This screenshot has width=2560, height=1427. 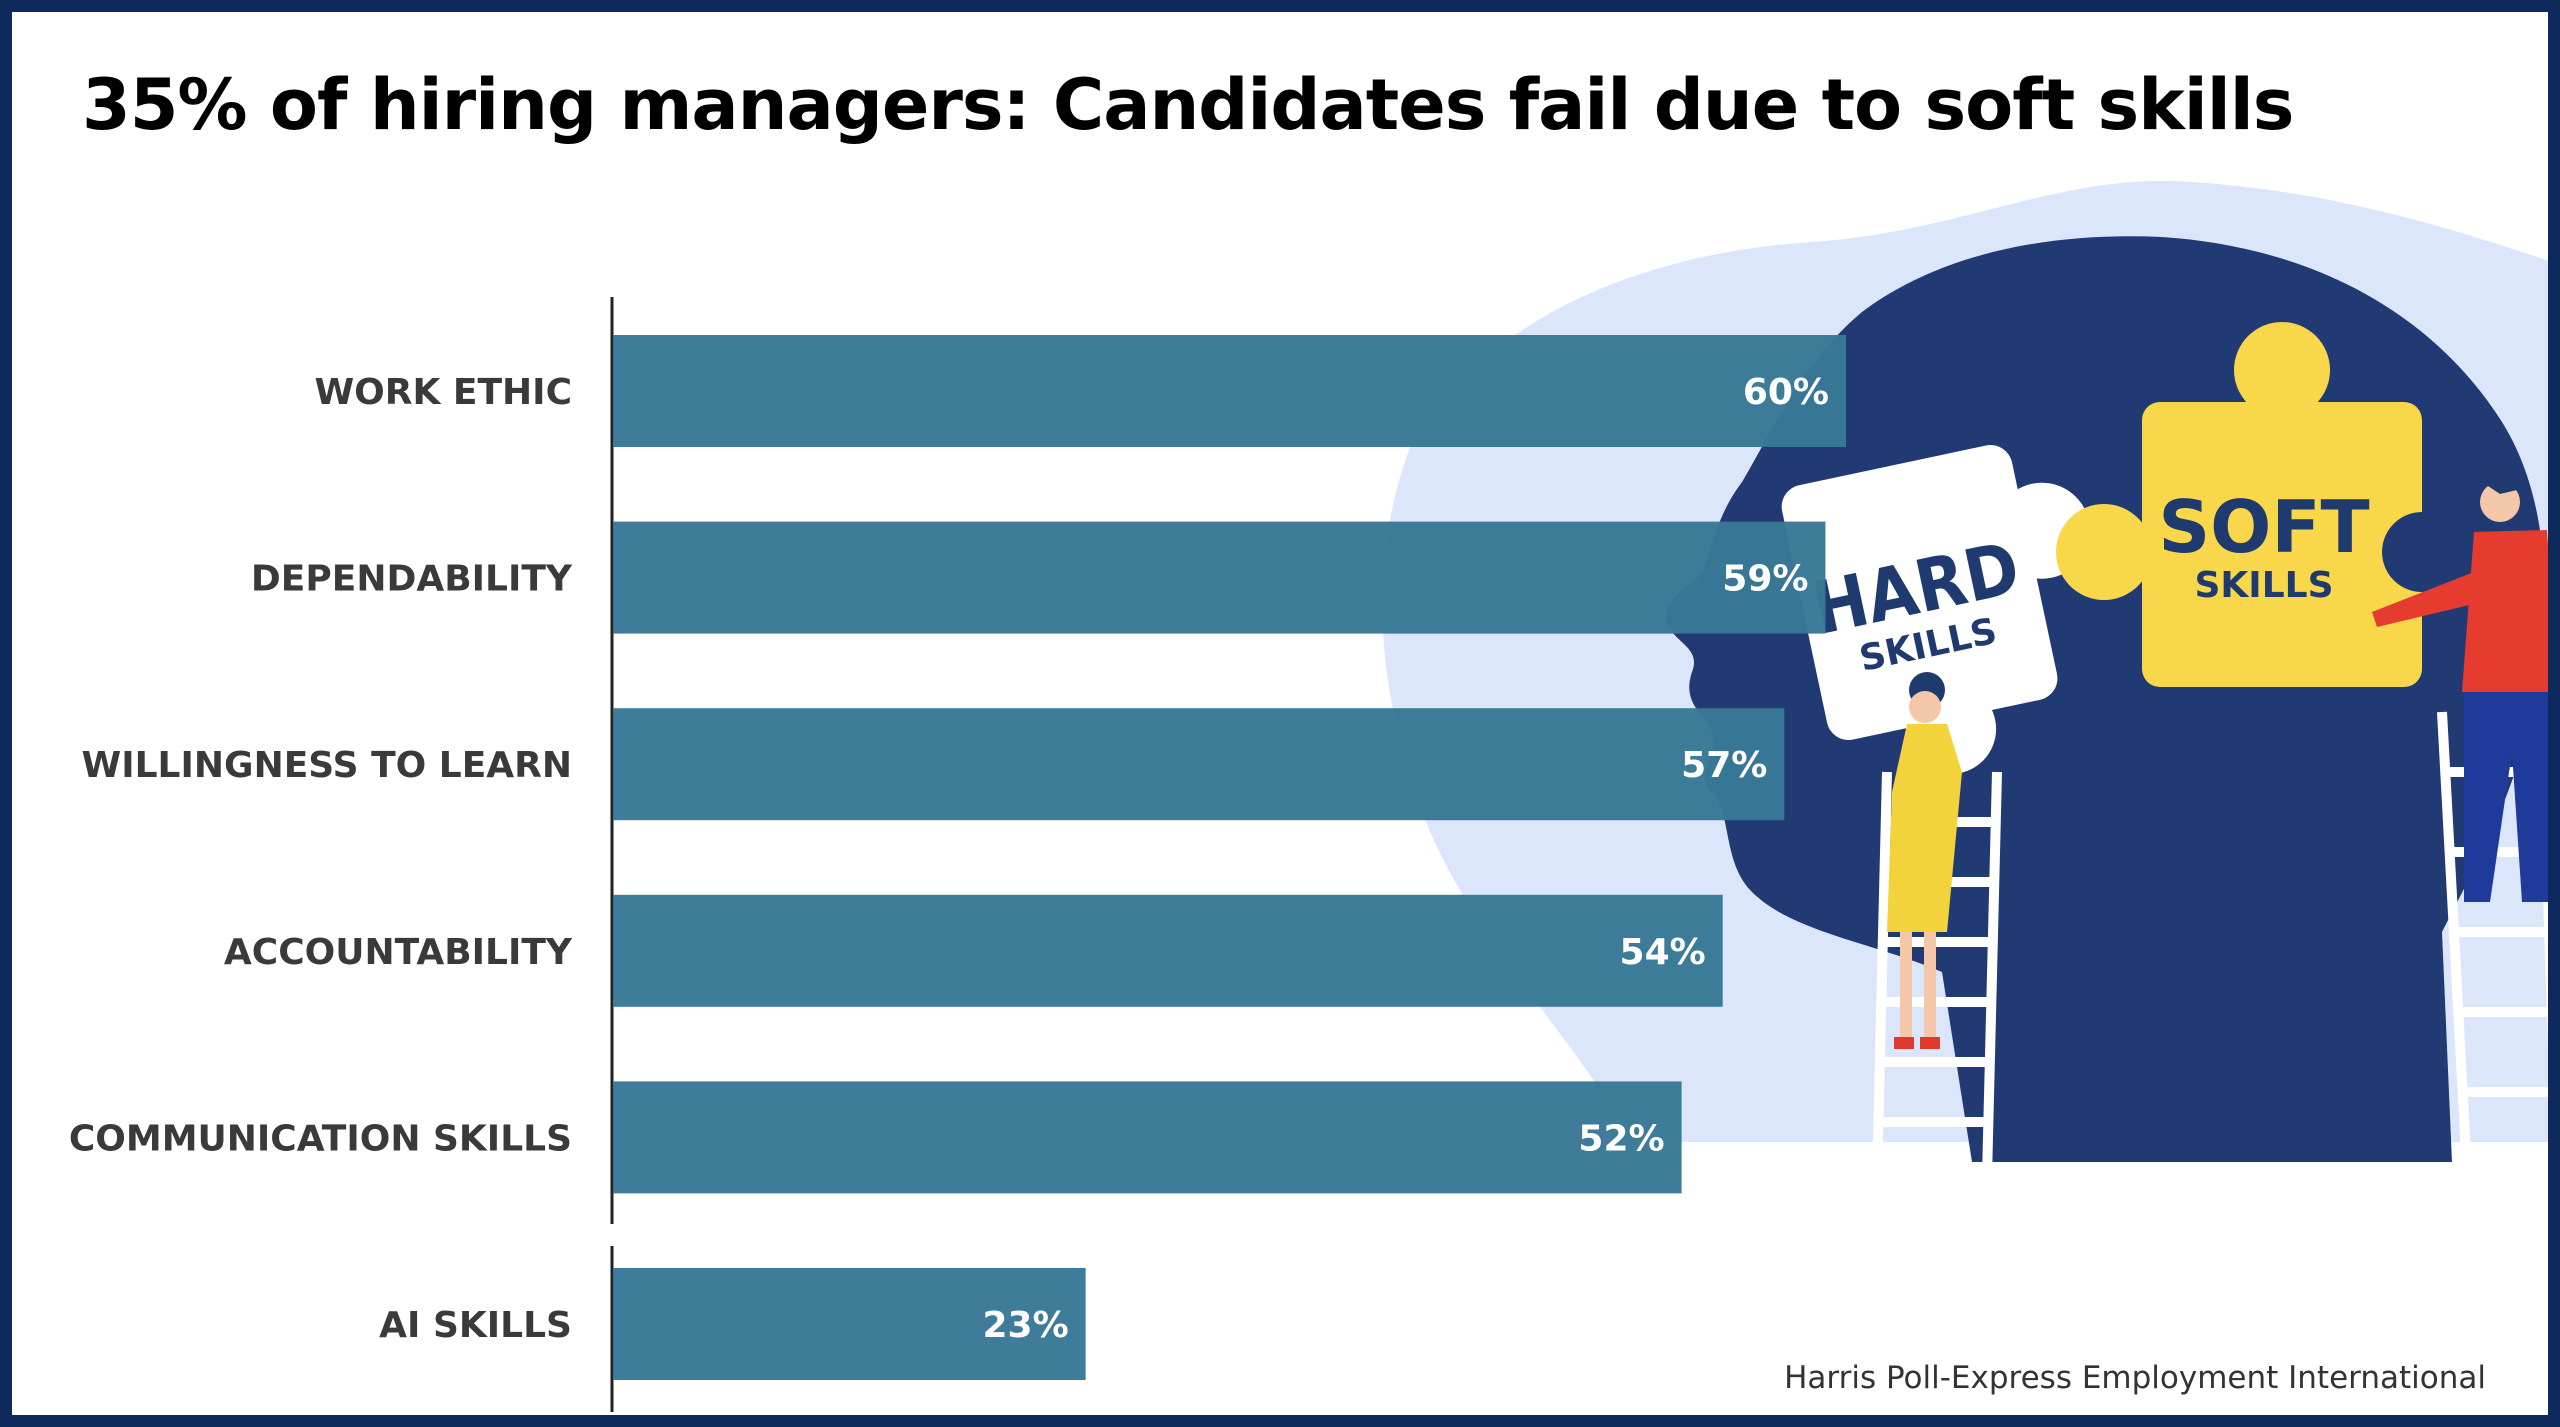 What do you see at coordinates (2263, 527) in the screenshot?
I see `svg-text: SOFT` at bounding box center [2263, 527].